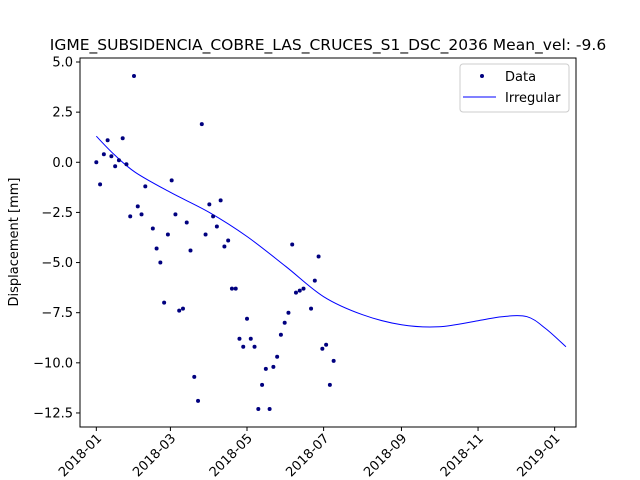  What do you see at coordinates (62, 63) in the screenshot?
I see `y-tick-label: 5.0` at bounding box center [62, 63].